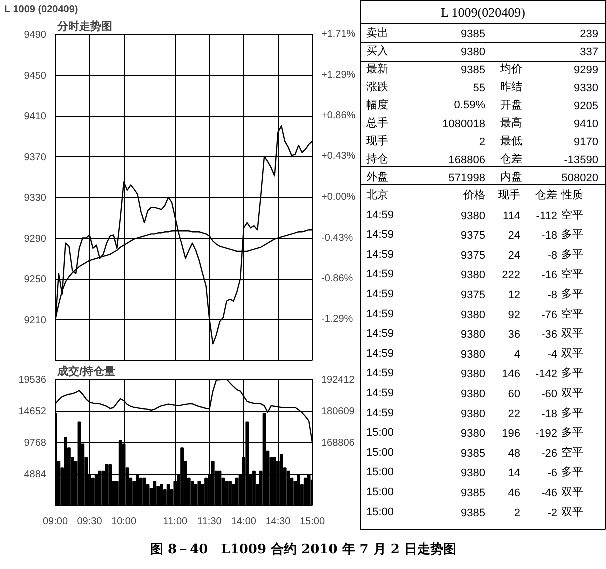 This screenshot has height=569, width=606. I want to click on text: 涨跌, so click(377, 88).